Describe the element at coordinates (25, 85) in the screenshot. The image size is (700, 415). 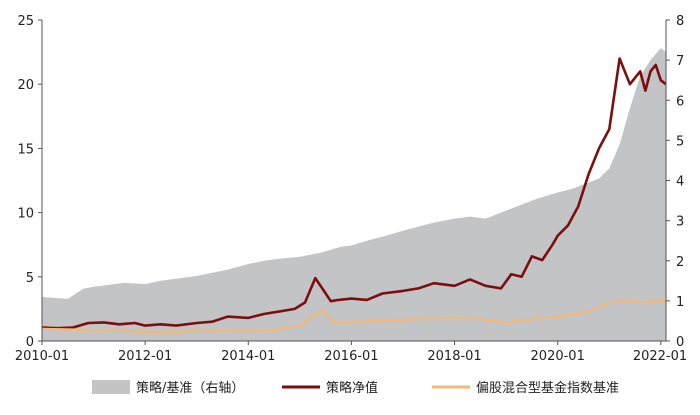
I see `left-tick-label: 20` at that location.